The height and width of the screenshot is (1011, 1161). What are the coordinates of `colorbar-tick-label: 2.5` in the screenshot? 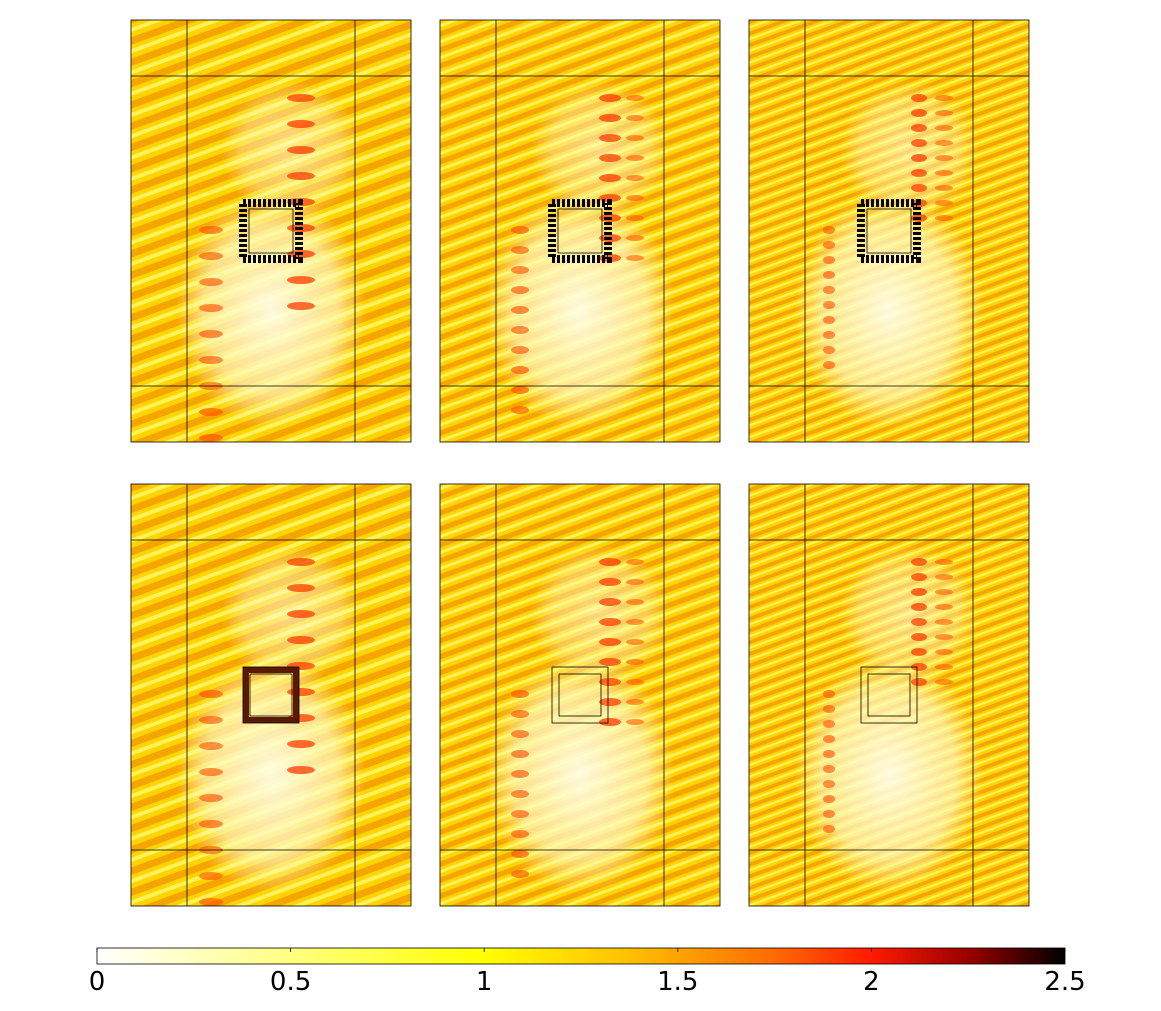 It's located at (1064, 982).